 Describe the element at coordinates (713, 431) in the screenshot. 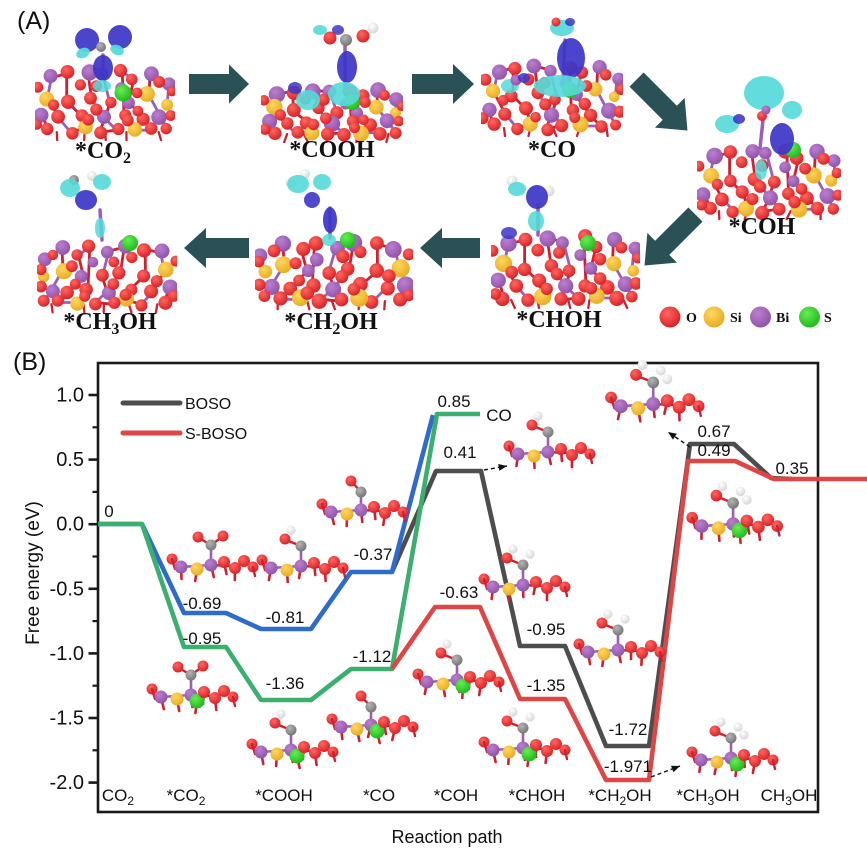

I see `svg-text: 0.67` at that location.